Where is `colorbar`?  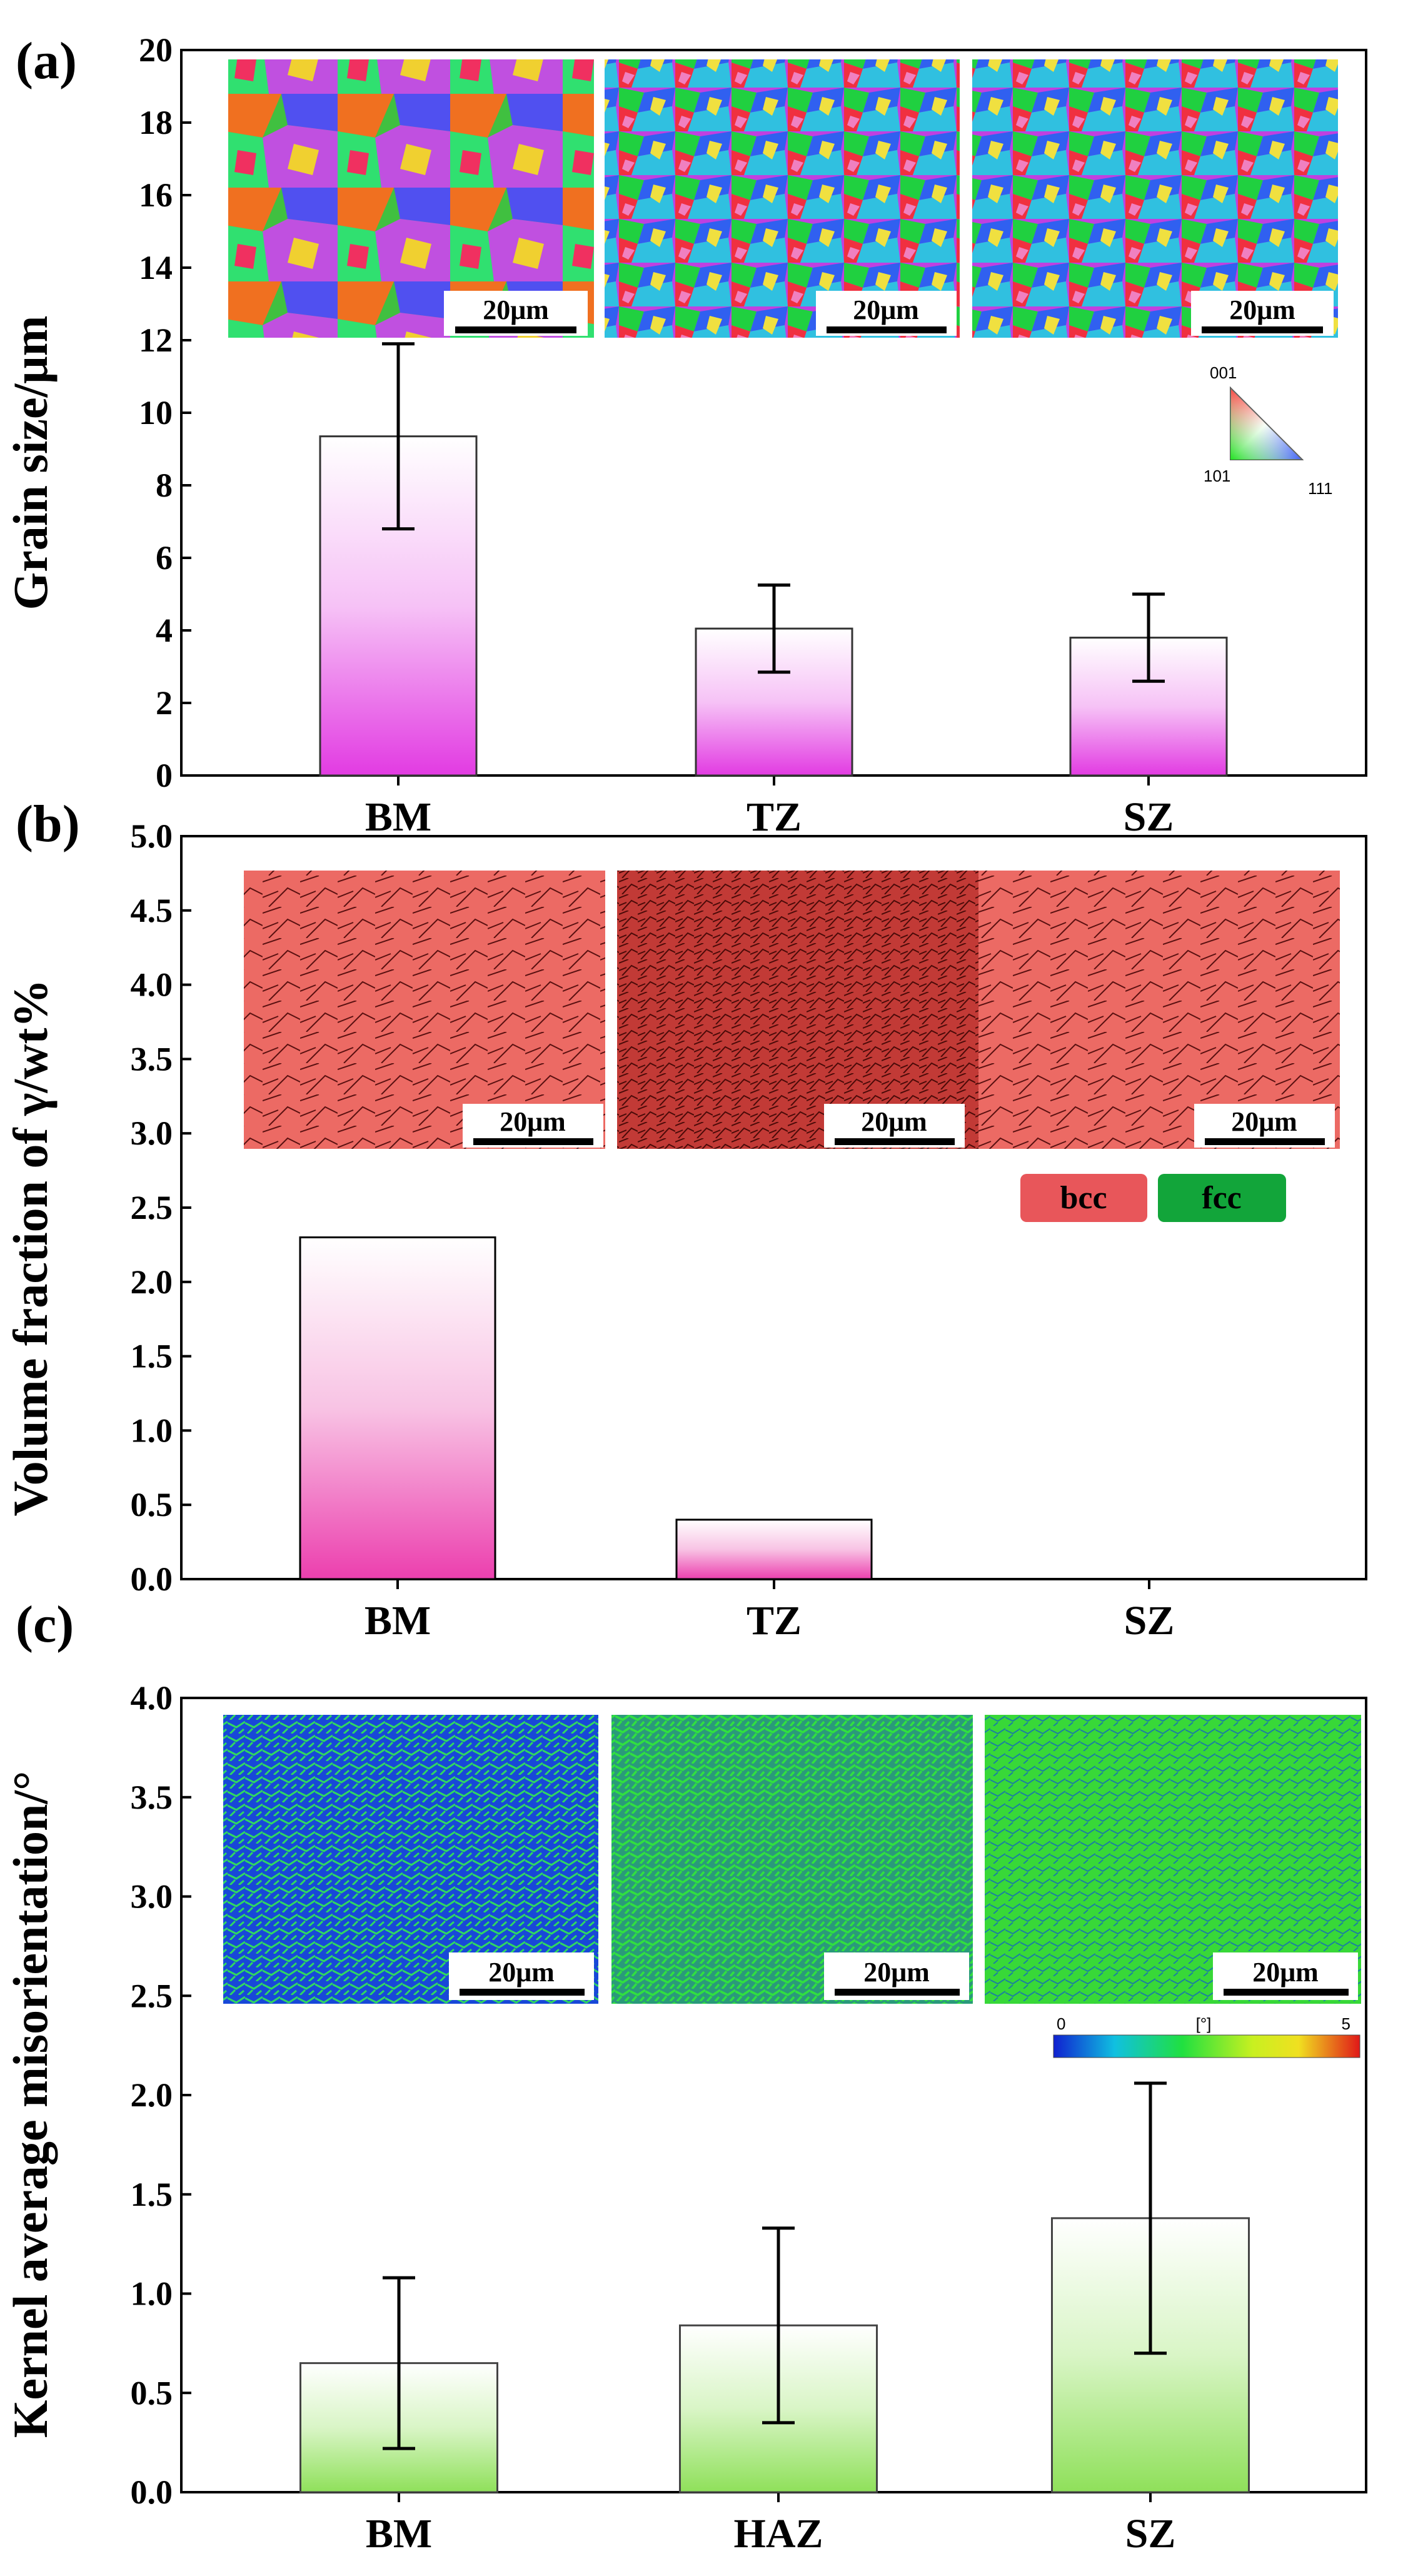
colorbar is located at coordinates (1206, 2046).